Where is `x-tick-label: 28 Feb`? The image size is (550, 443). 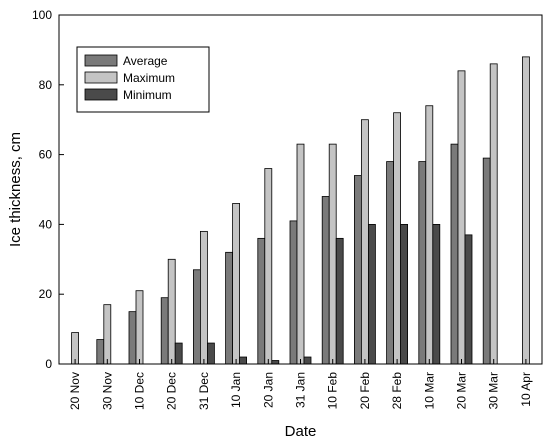 x-tick-label: 28 Feb is located at coordinates (397, 391).